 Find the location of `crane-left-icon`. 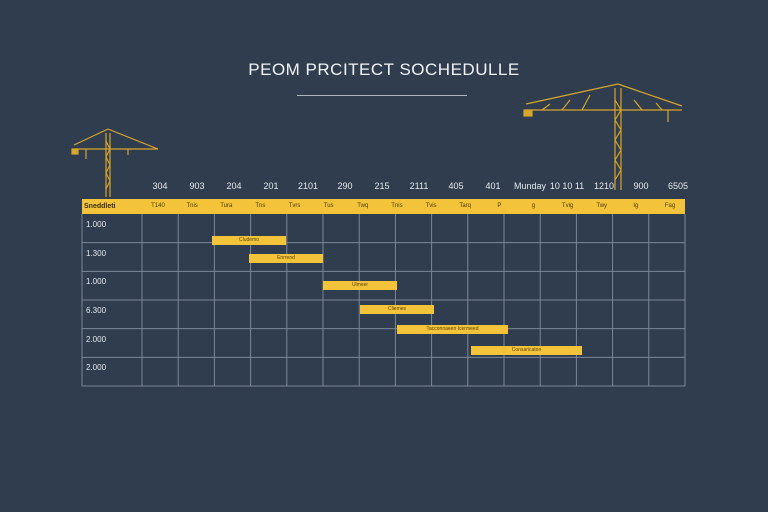

crane-left-icon is located at coordinates (115, 162).